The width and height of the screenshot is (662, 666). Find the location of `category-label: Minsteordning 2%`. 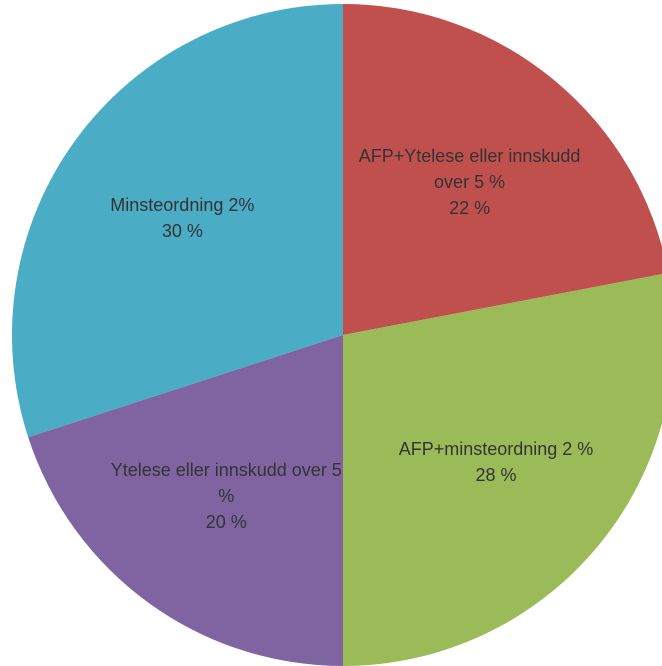

category-label: Minsteordning 2% is located at coordinates (182, 205).